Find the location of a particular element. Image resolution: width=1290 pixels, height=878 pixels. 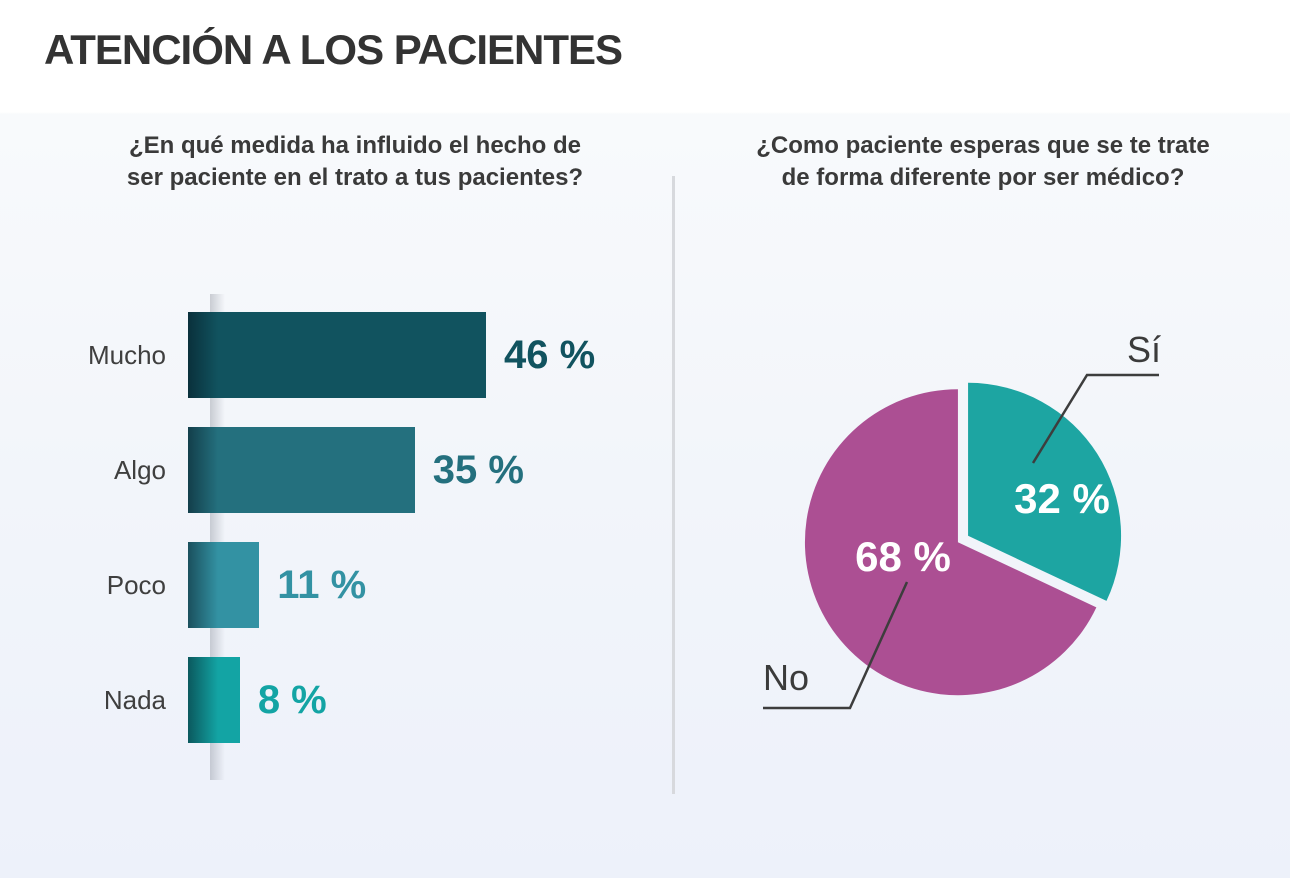

pie-percentage-label-si: 32 % is located at coordinates (1062, 498).